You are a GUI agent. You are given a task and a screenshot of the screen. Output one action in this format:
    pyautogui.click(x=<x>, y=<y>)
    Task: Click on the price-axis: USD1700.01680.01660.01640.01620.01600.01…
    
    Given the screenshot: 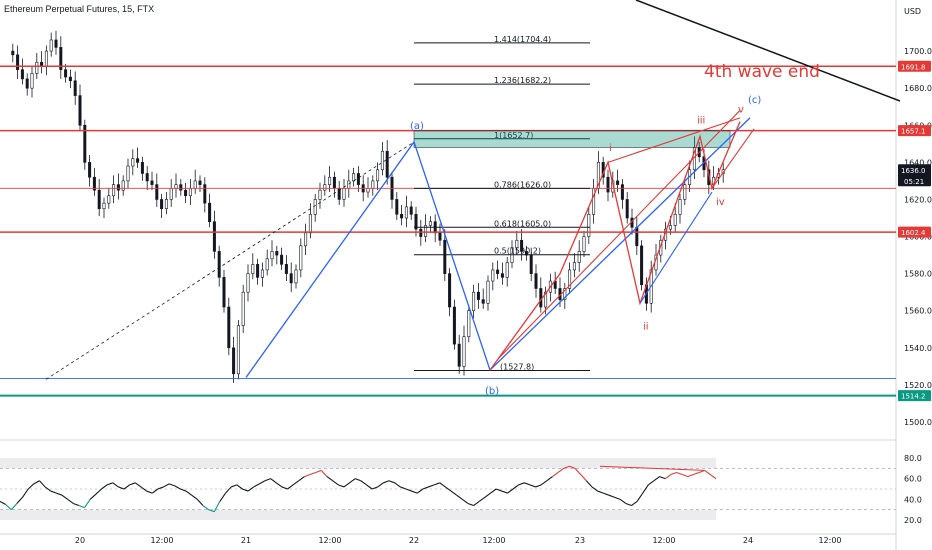 What is the action you would take?
    pyautogui.click(x=915, y=217)
    